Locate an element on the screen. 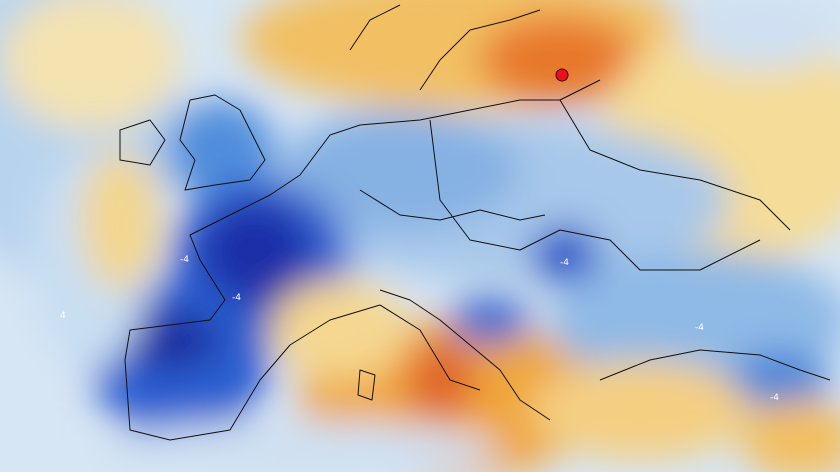  contour-label: 4 is located at coordinates (63, 316).